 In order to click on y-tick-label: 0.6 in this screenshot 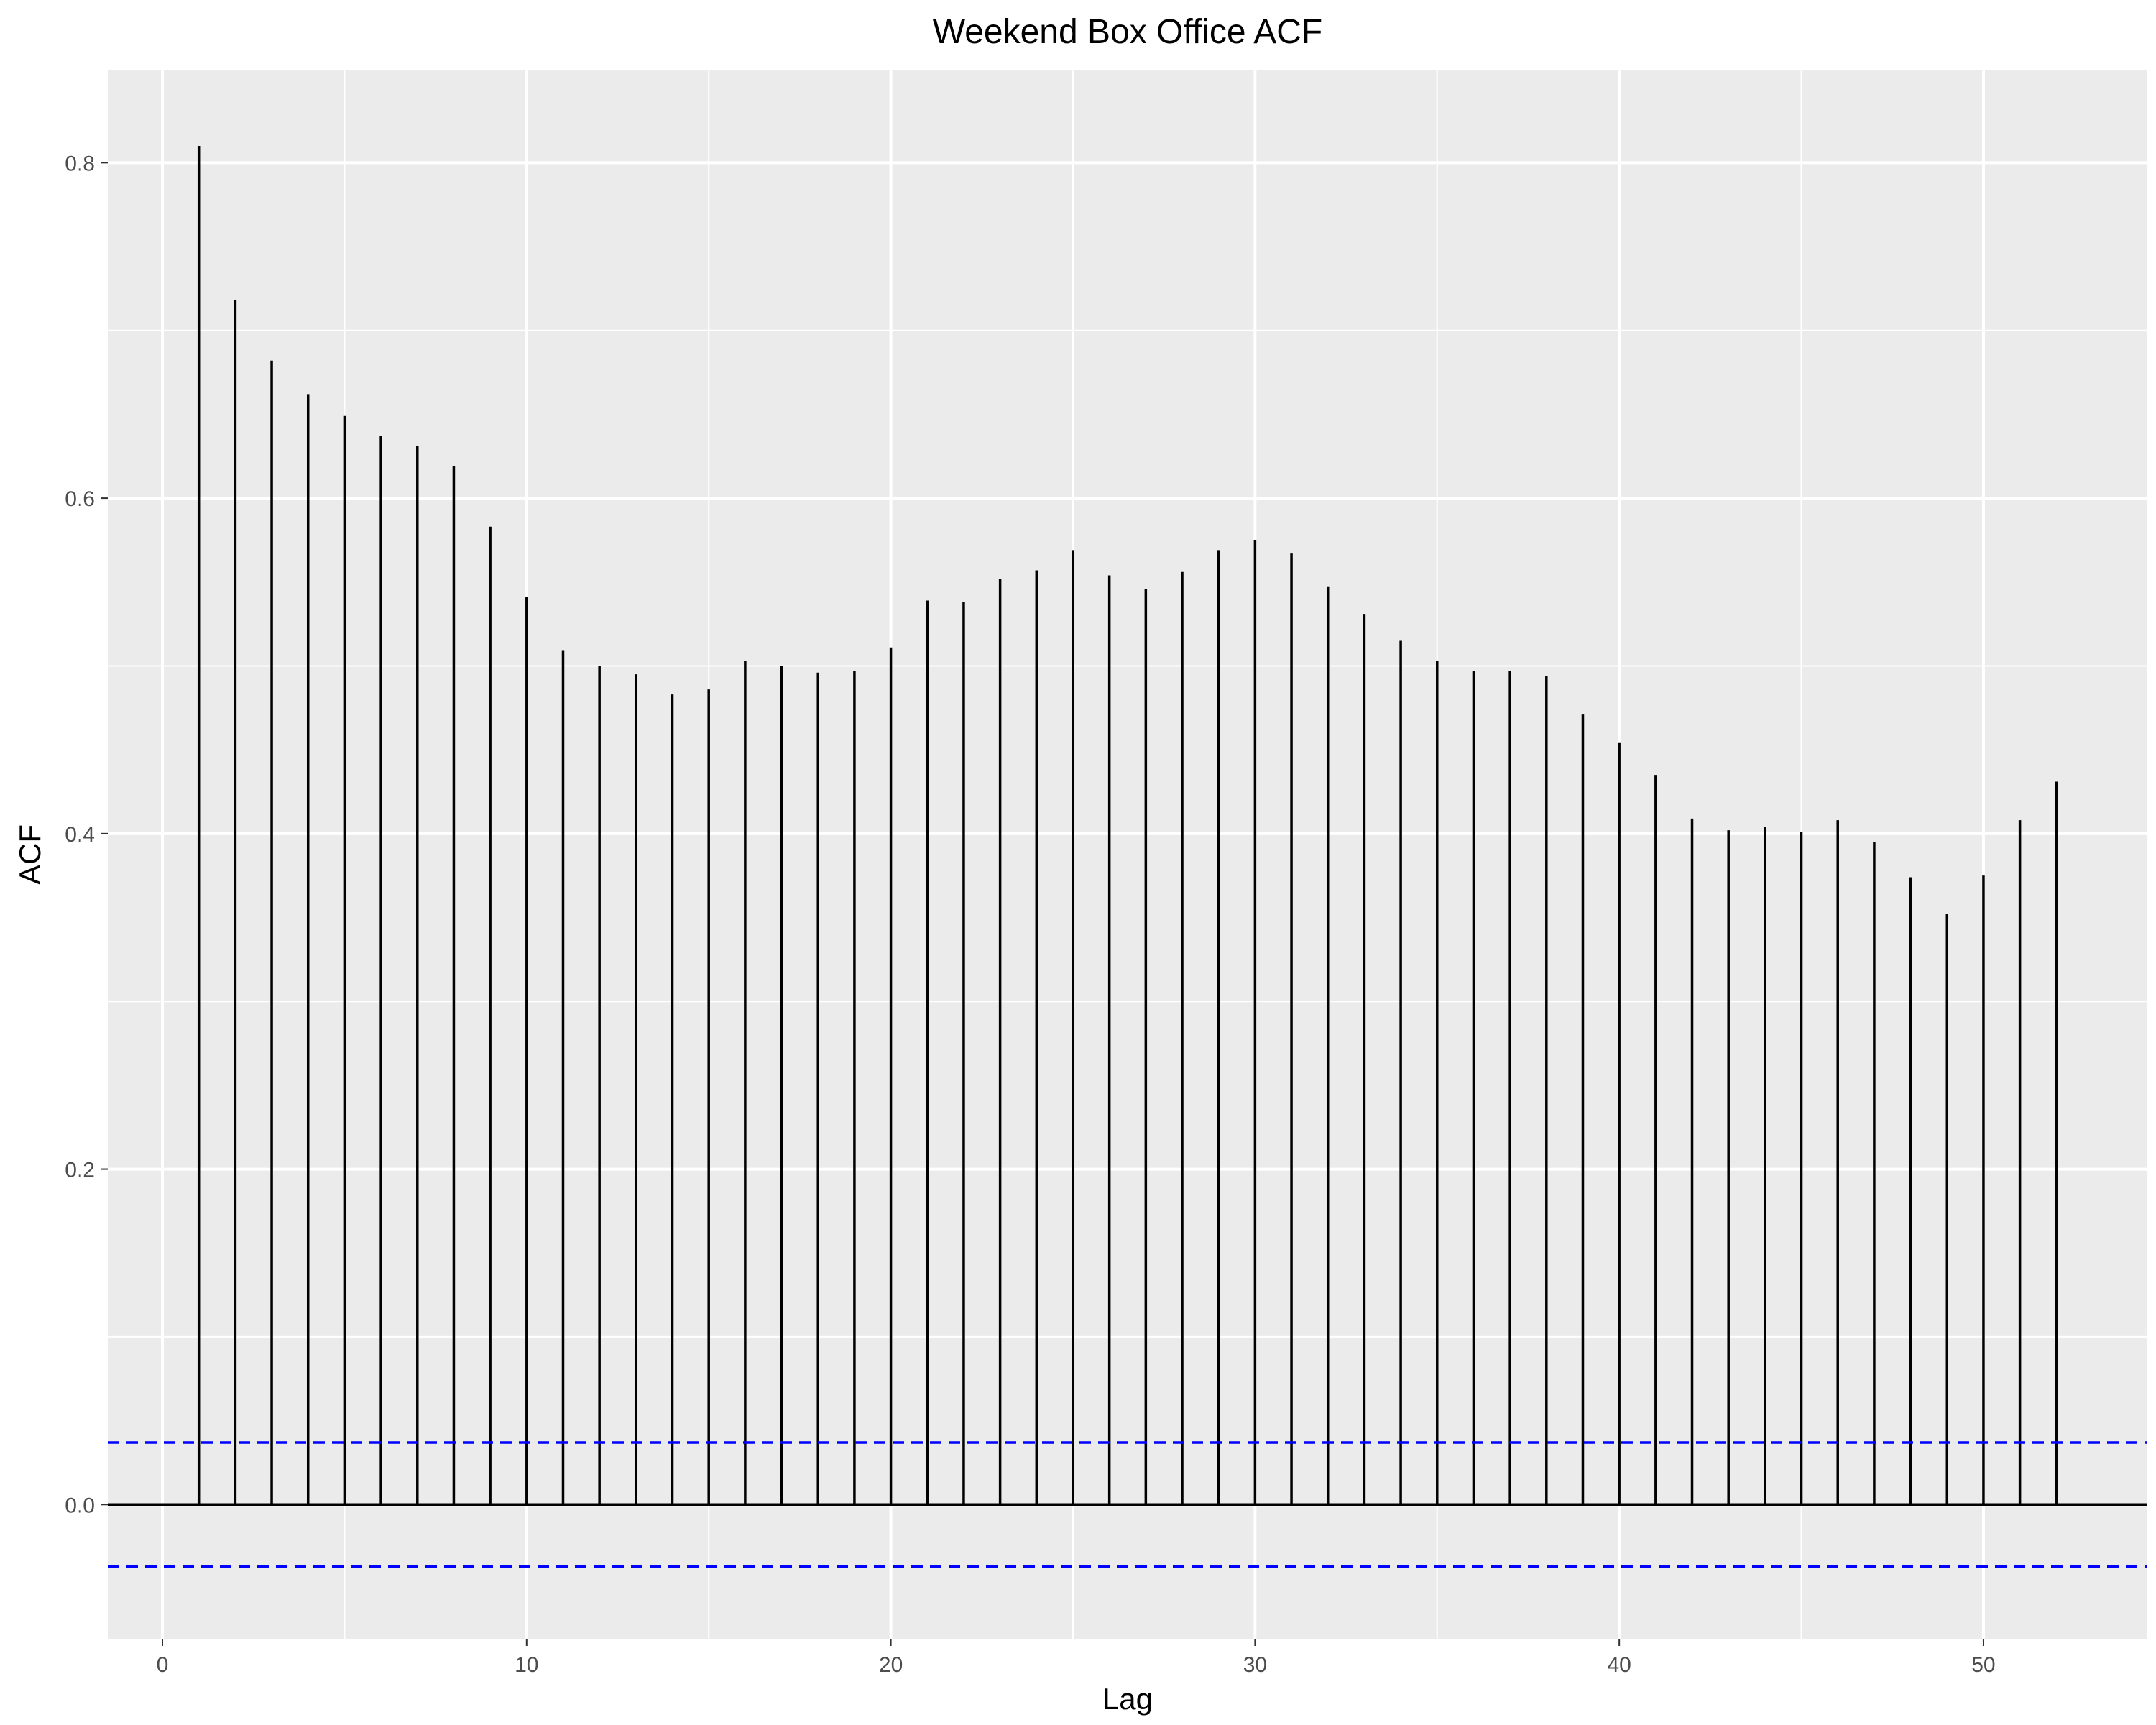, I will do `click(80, 499)`.